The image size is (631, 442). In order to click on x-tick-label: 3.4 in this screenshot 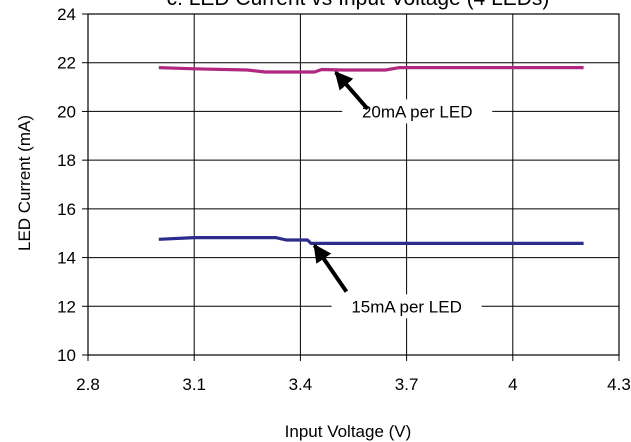, I will do `click(301, 384)`.